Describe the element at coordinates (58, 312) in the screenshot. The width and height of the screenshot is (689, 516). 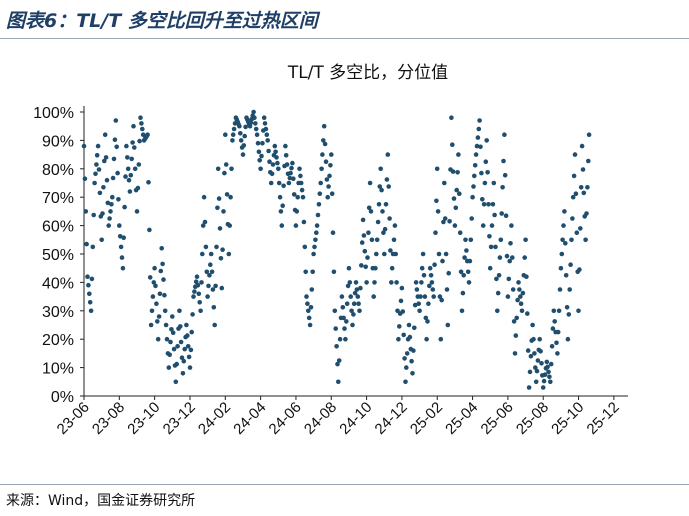
I see `y-tick-label: 30%` at that location.